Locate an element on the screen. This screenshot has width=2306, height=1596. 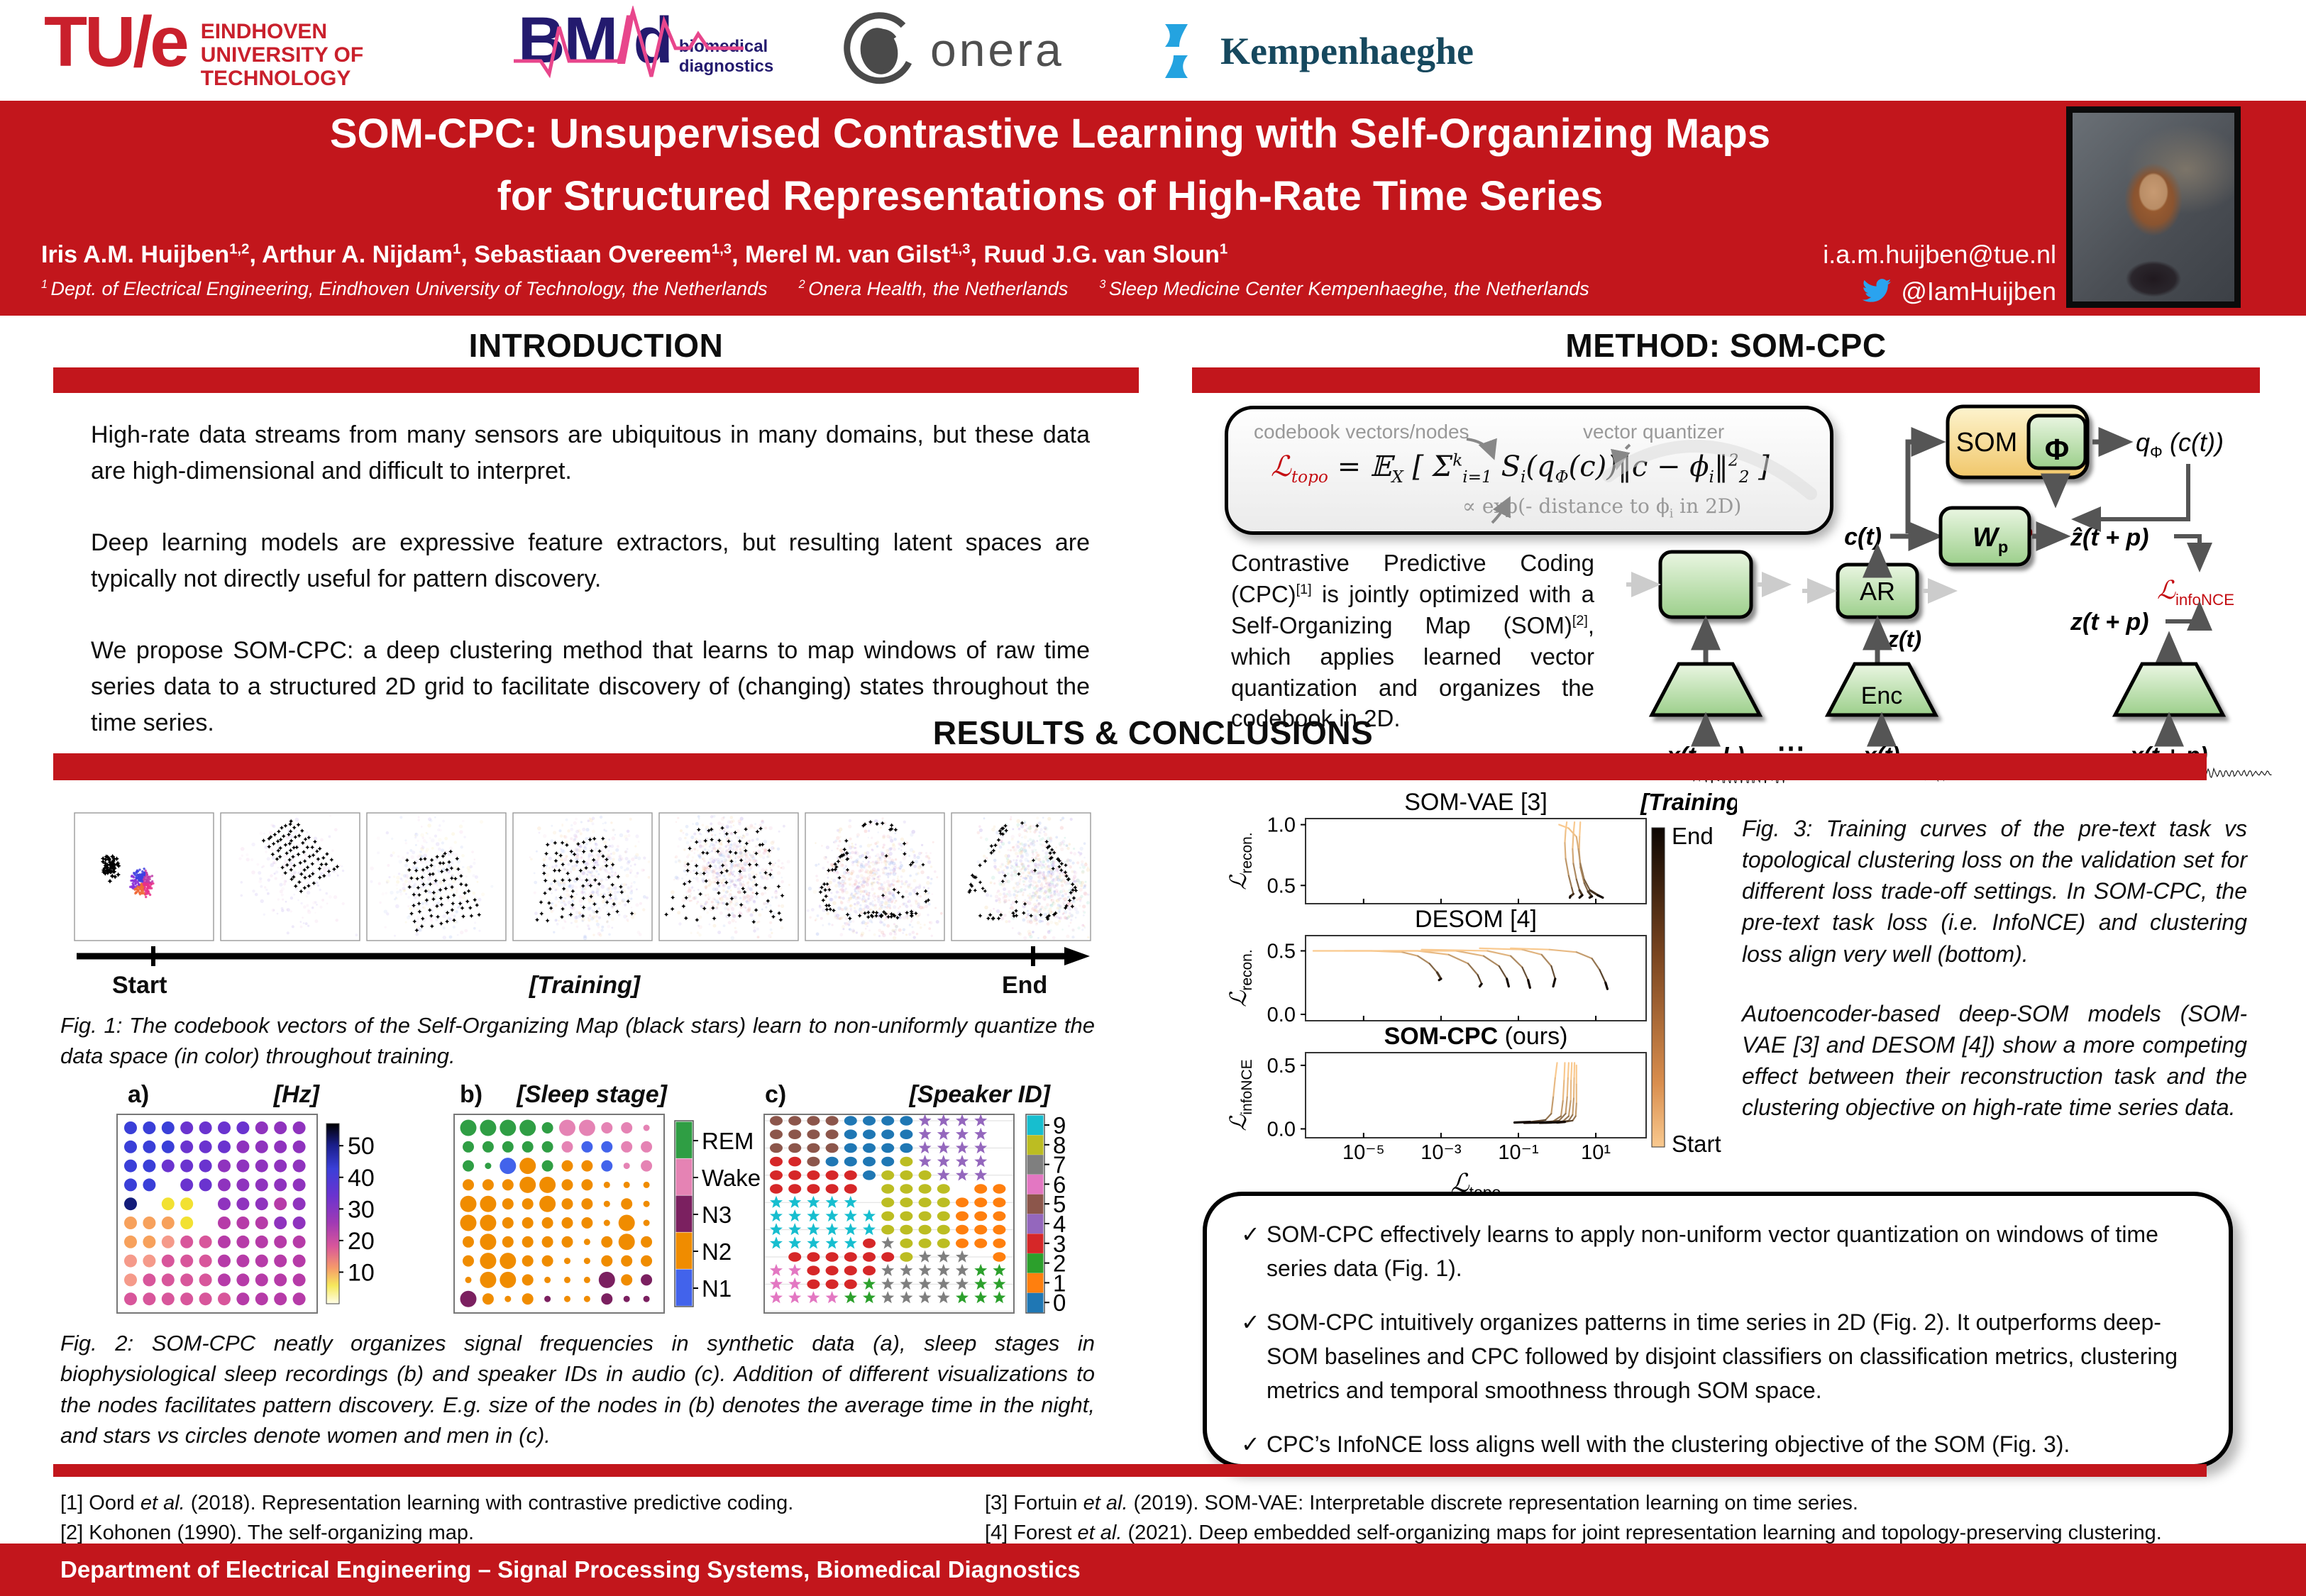
svg-text: 0 is located at coordinates (1059, 1303).